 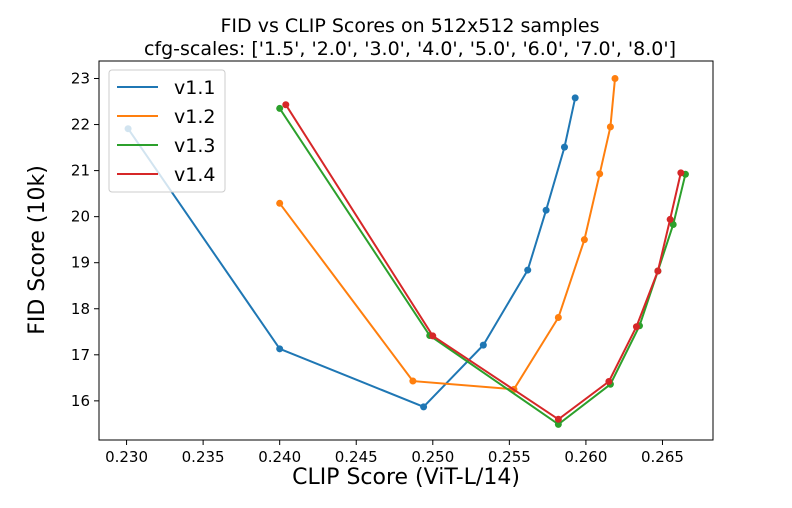 What do you see at coordinates (194, 88) in the screenshot?
I see `legend-label: v1.1` at bounding box center [194, 88].